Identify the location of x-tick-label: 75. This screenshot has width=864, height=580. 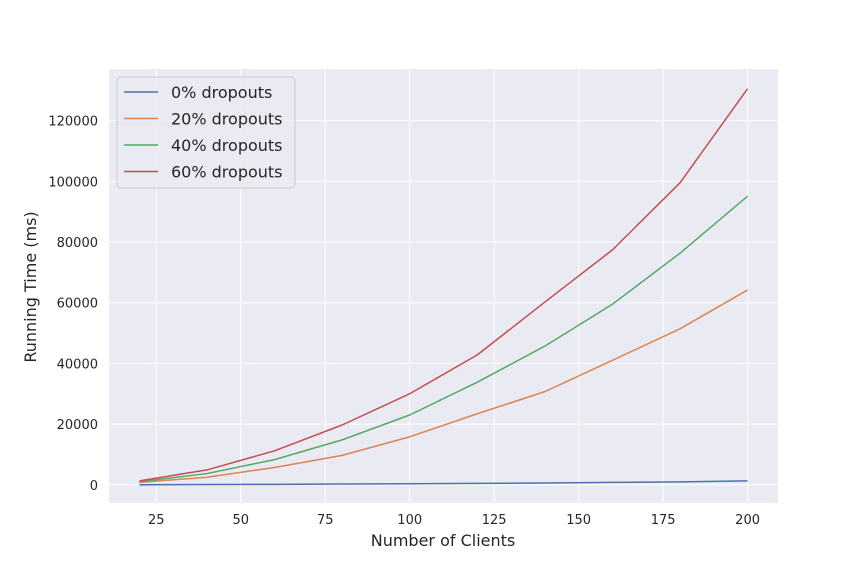
(325, 520).